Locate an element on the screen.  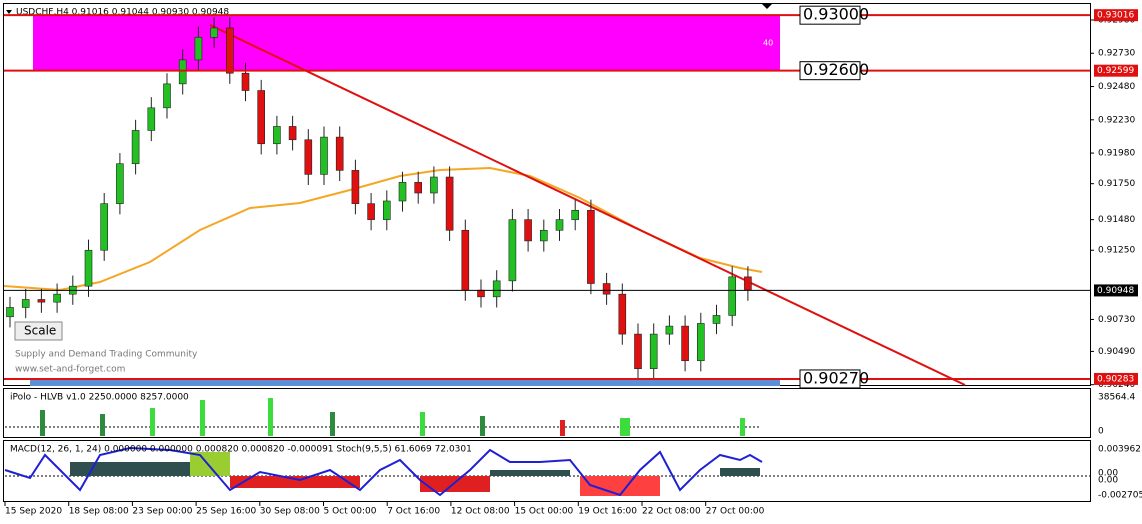
macd-bottom: -0.002705 is located at coordinates (1120, 496).